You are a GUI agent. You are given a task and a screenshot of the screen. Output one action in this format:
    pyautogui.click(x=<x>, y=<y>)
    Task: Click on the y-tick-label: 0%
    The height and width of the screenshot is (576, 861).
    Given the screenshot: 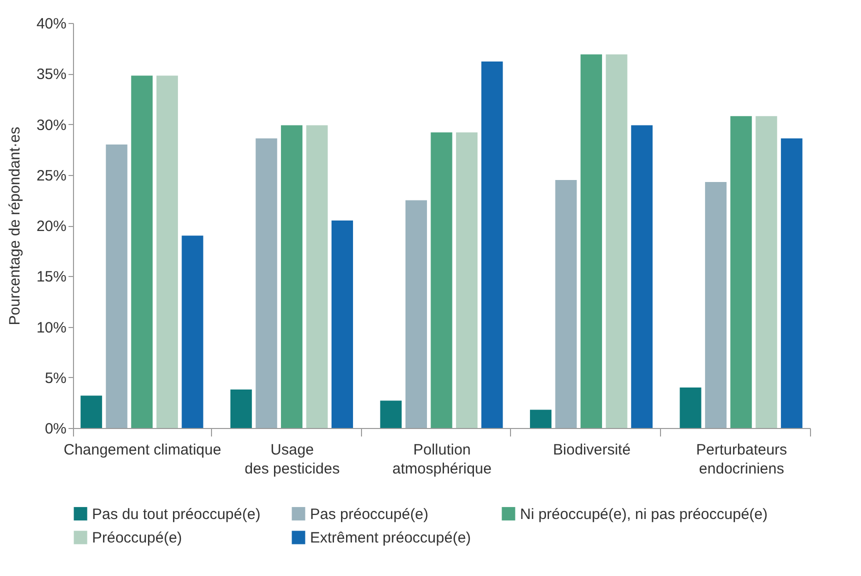 What is the action you would take?
    pyautogui.click(x=55, y=429)
    